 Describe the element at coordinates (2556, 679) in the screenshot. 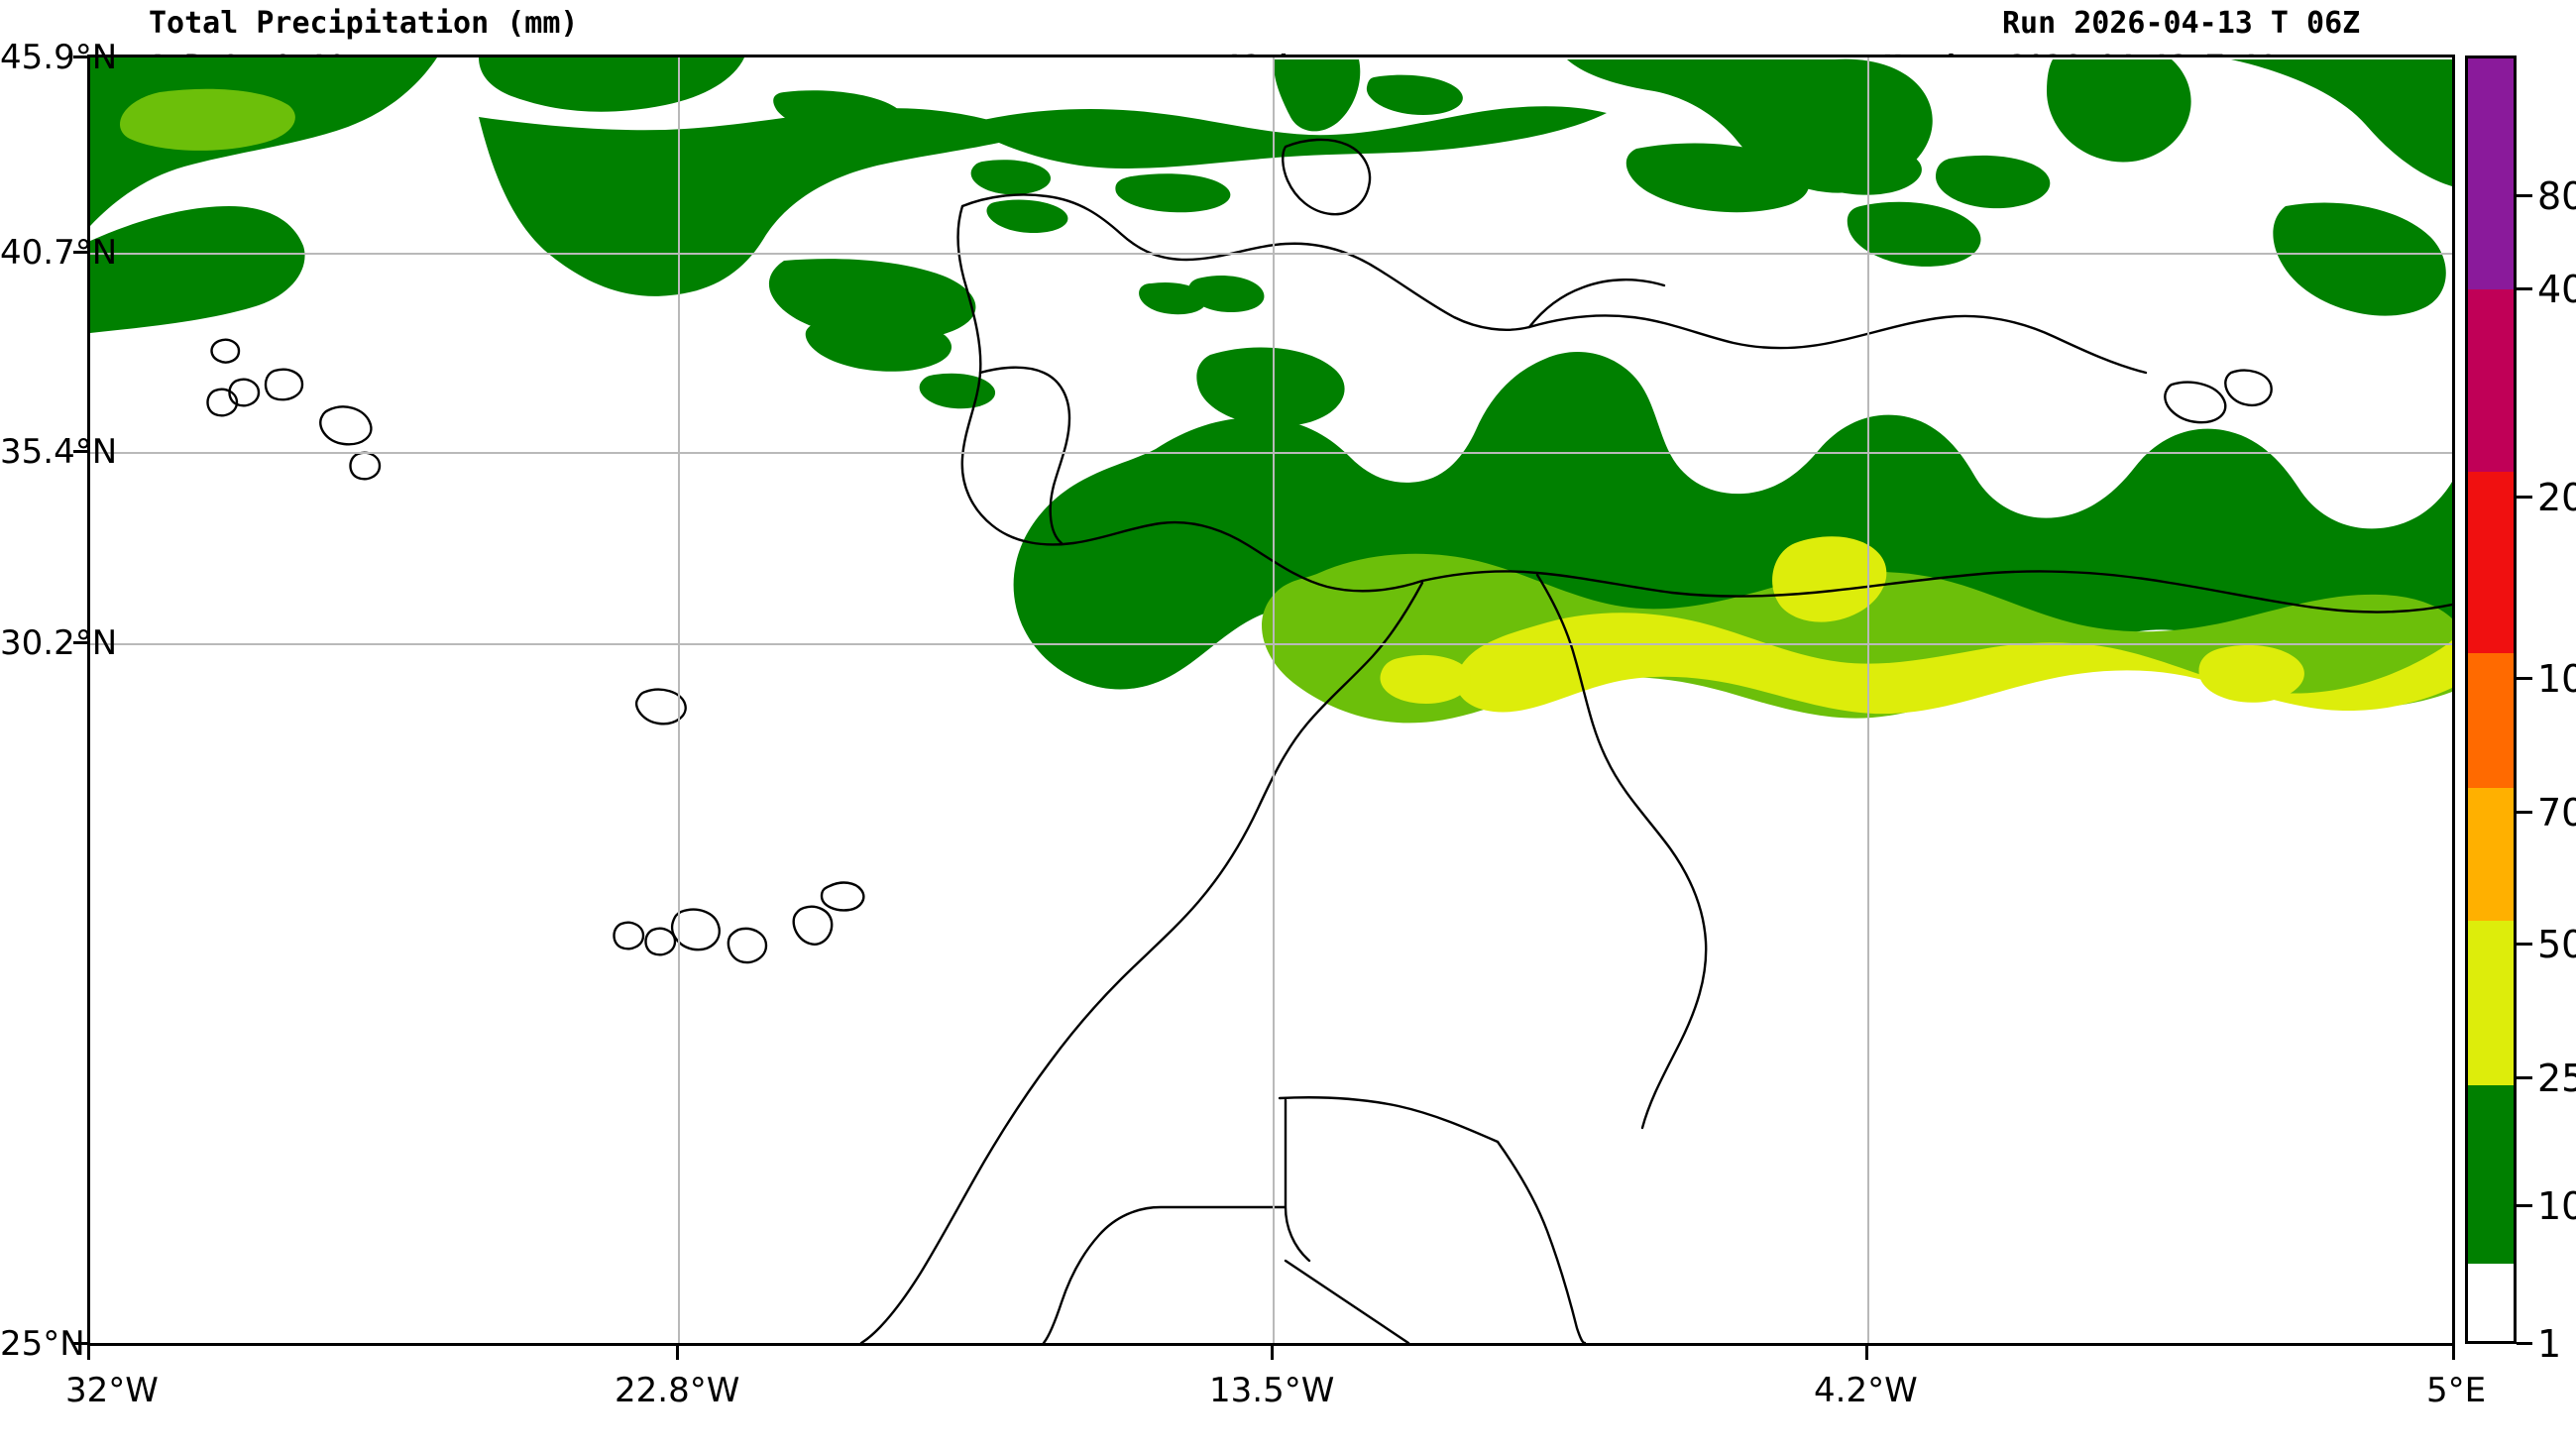

I see `colorbar-label-100: 100` at that location.